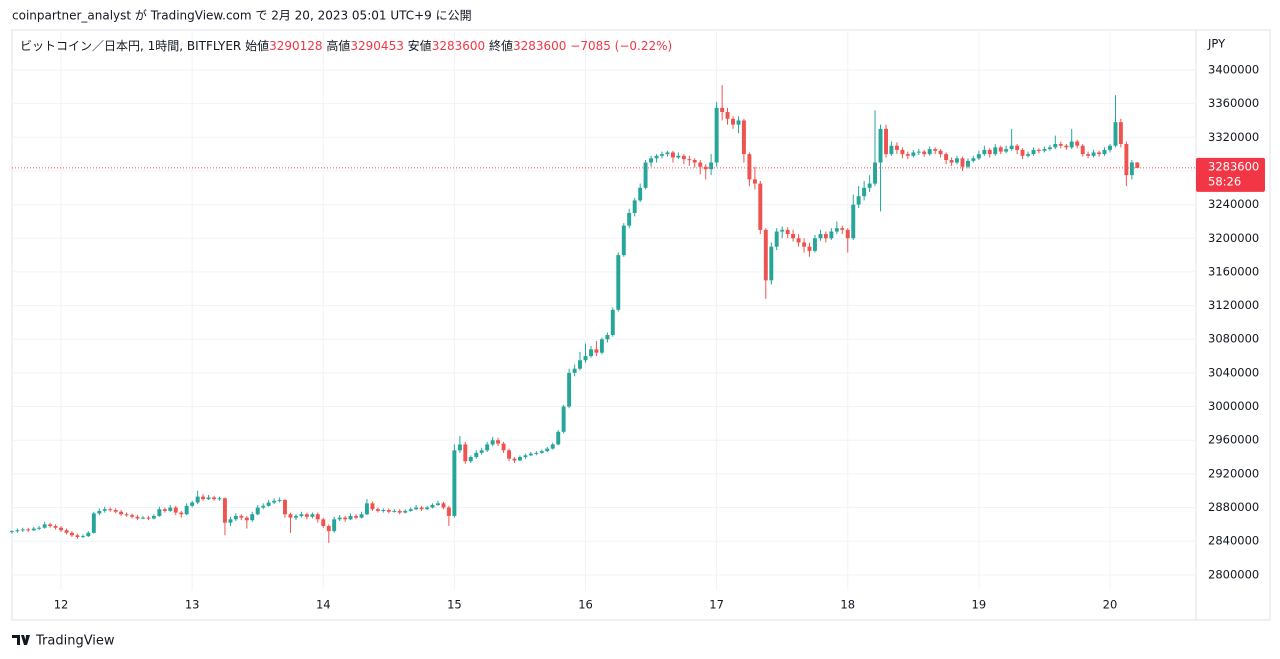 Image resolution: width=1280 pixels, height=659 pixels. Describe the element at coordinates (1233, 69) in the screenshot. I see `y-tick-label: 3400000` at that location.